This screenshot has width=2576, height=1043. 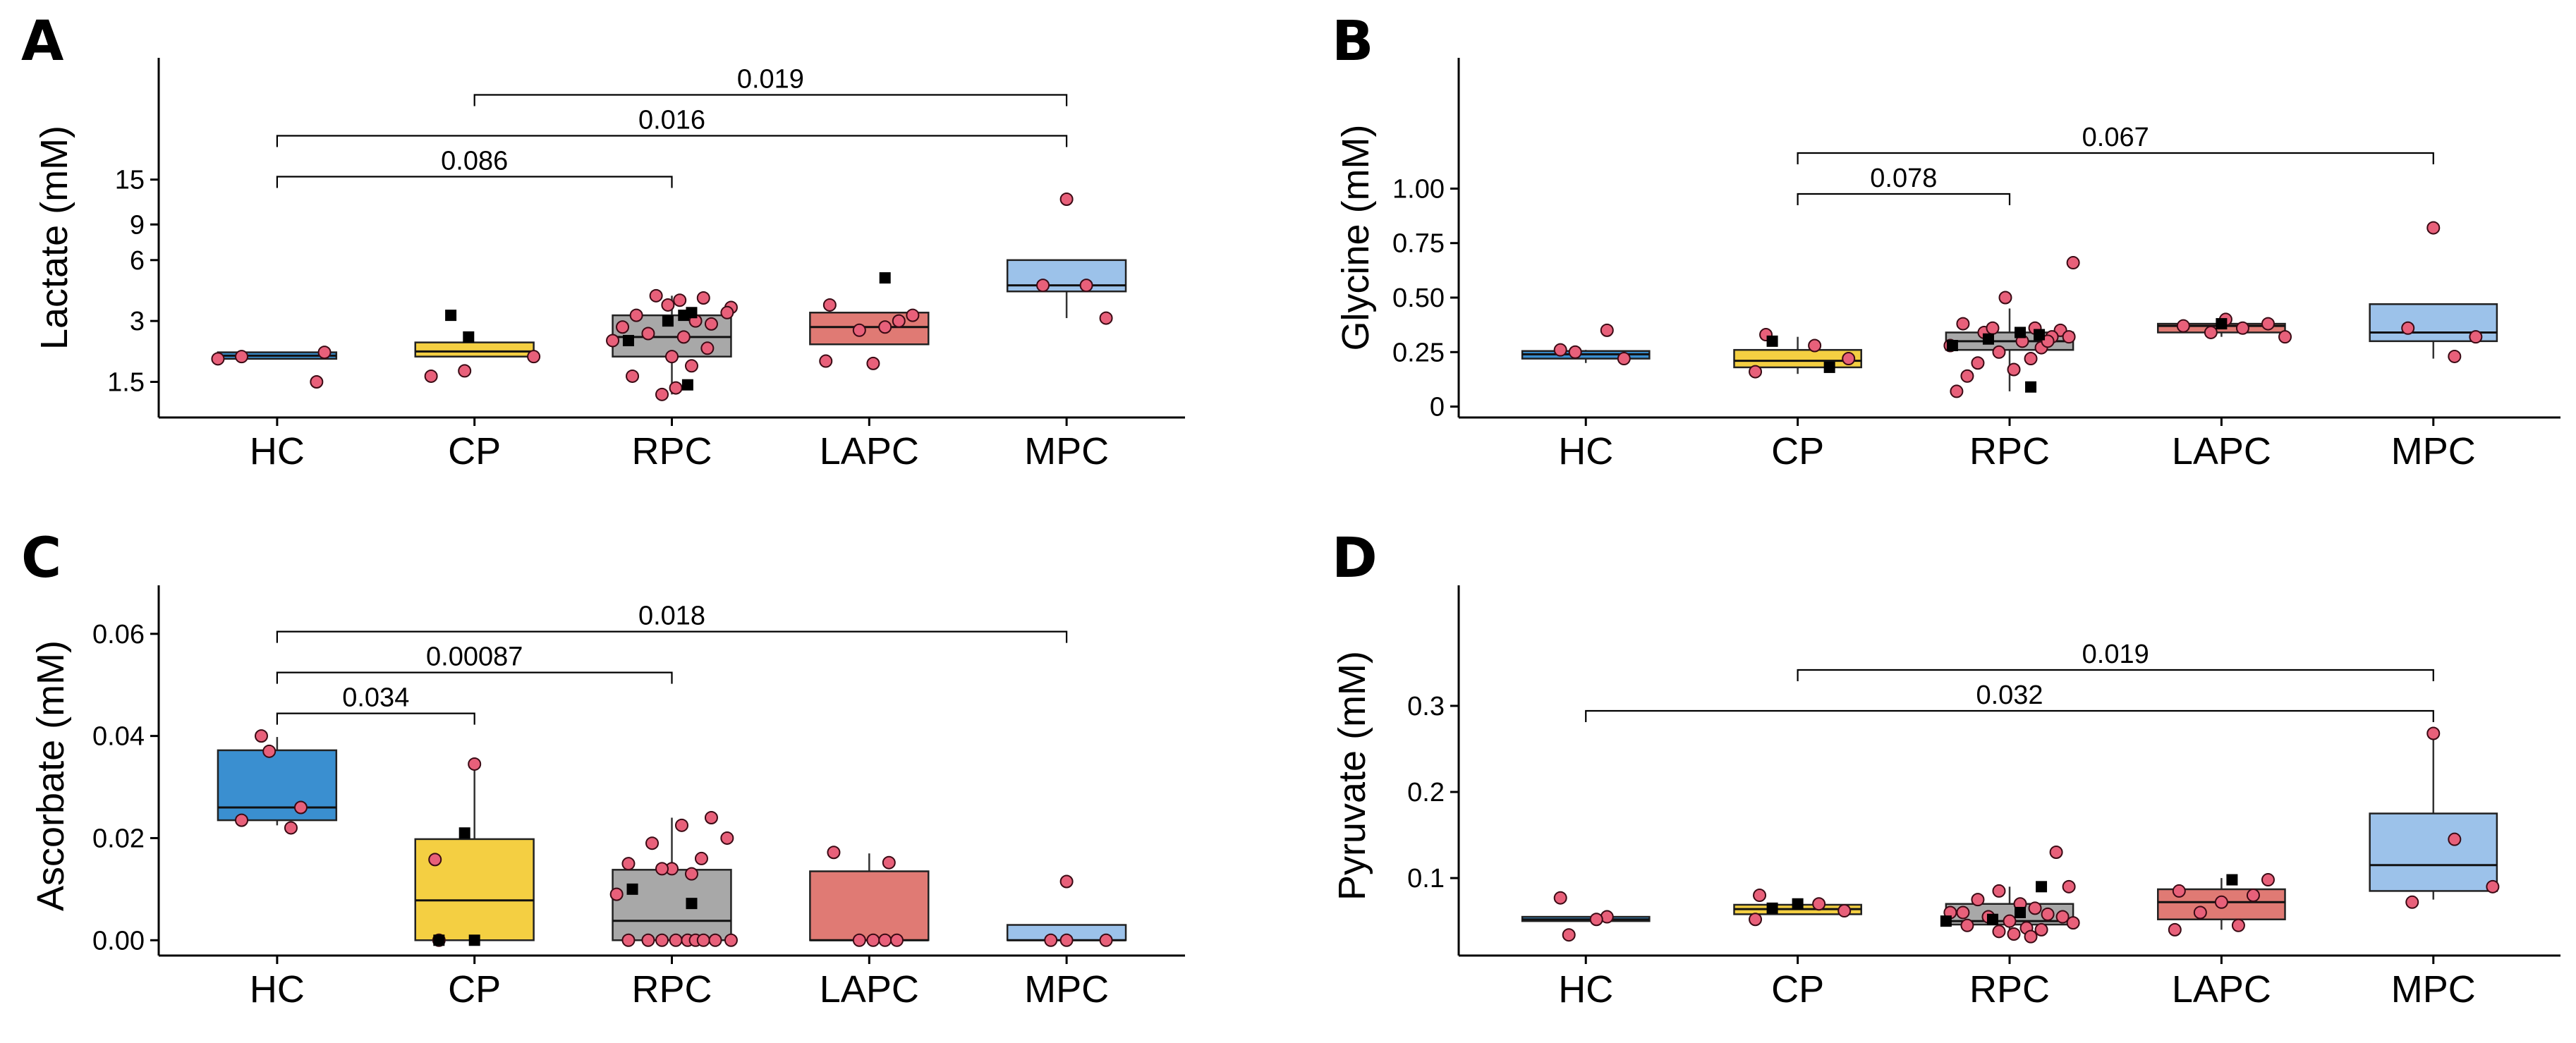 What do you see at coordinates (474, 161) in the screenshot?
I see `p-value-label: 0.086` at bounding box center [474, 161].